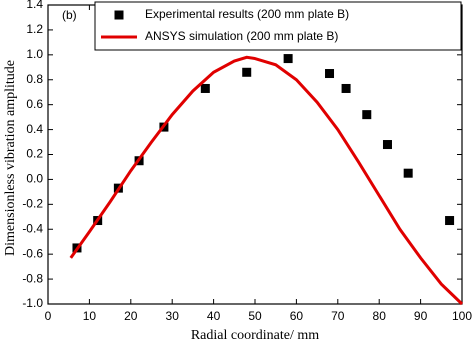 The image size is (474, 346). Describe the element at coordinates (255, 316) in the screenshot. I see `x-tick-label: 50` at that location.